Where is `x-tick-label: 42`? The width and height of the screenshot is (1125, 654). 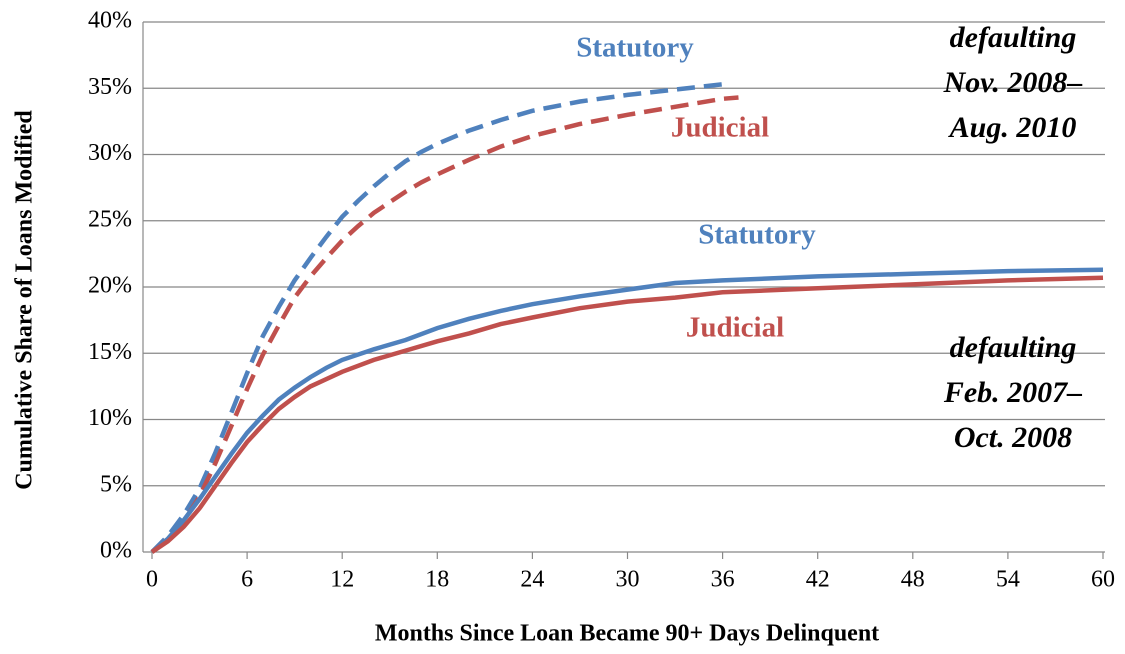 x-tick-label: 42 is located at coordinates (818, 580).